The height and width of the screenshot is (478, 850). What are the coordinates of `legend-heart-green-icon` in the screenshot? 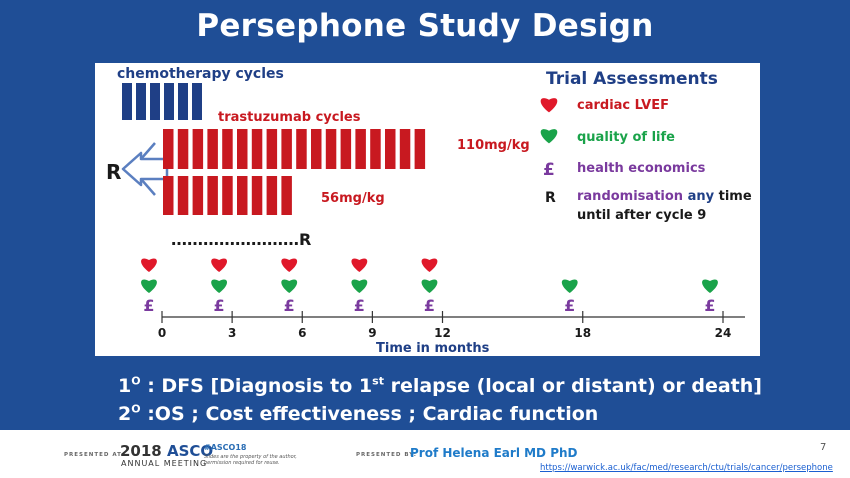 It's located at (549, 136).